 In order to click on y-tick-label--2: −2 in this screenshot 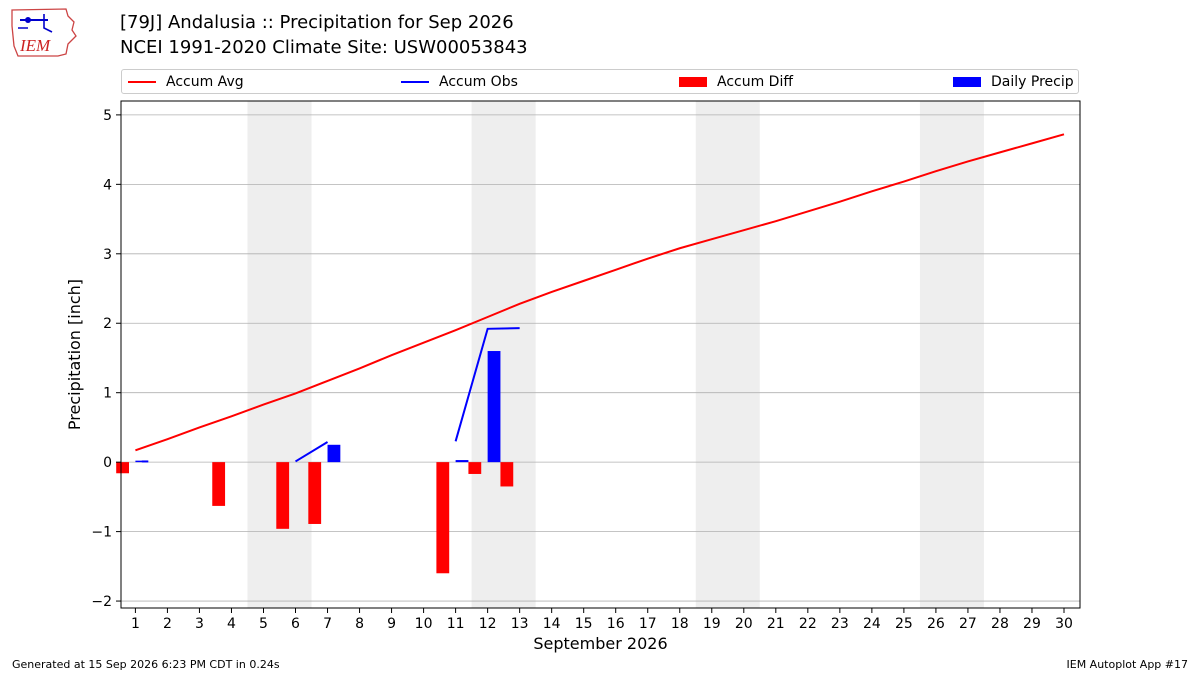, I will do `click(101, 602)`.